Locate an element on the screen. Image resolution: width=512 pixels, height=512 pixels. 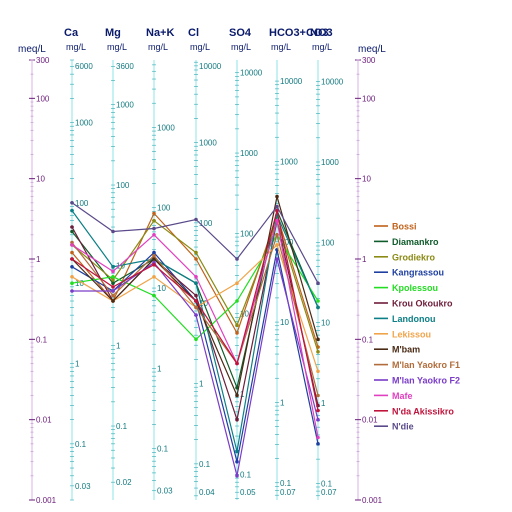
ion-tick-label: 6000 is located at coordinates (84, 66).